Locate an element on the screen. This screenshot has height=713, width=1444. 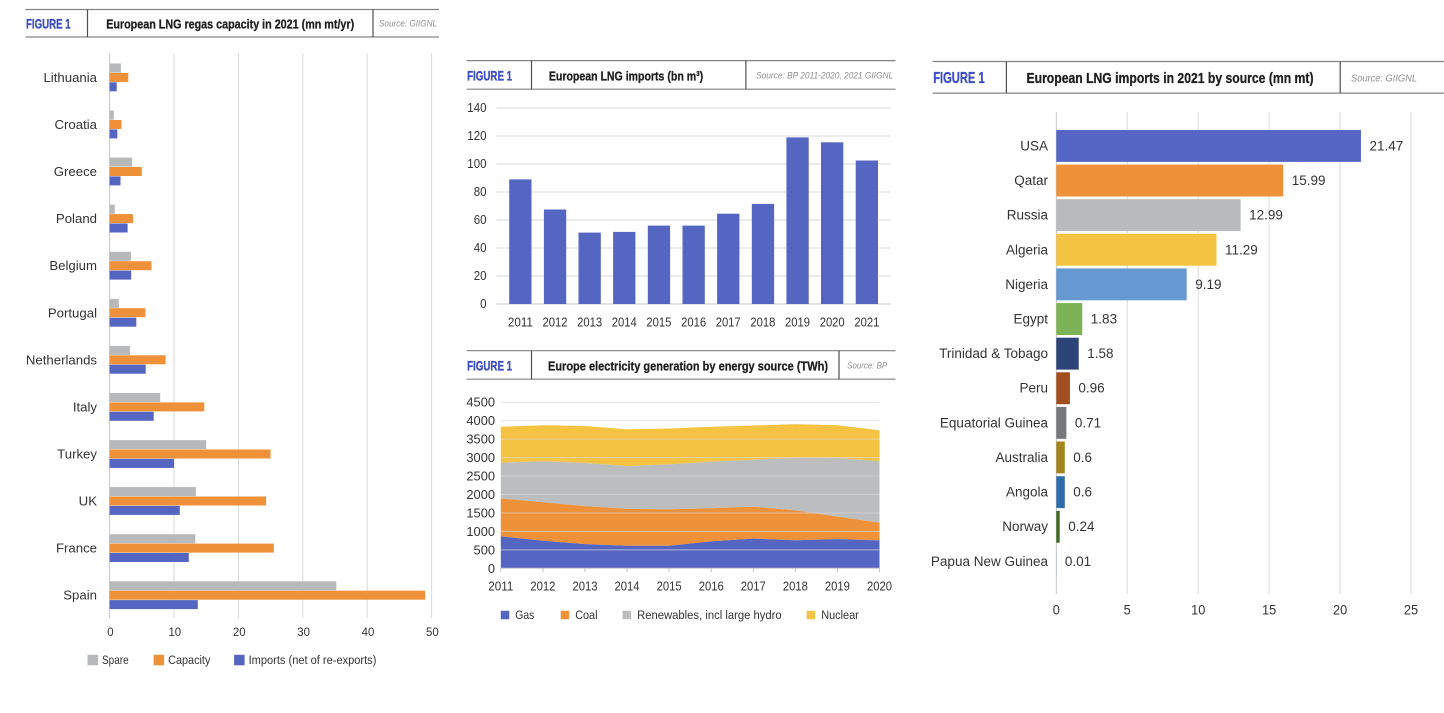
svg-text: Australia is located at coordinates (1021, 457).